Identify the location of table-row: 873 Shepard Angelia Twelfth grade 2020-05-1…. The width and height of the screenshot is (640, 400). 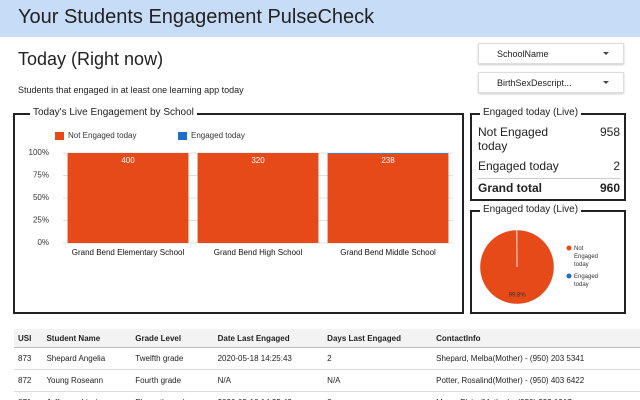
(327, 358).